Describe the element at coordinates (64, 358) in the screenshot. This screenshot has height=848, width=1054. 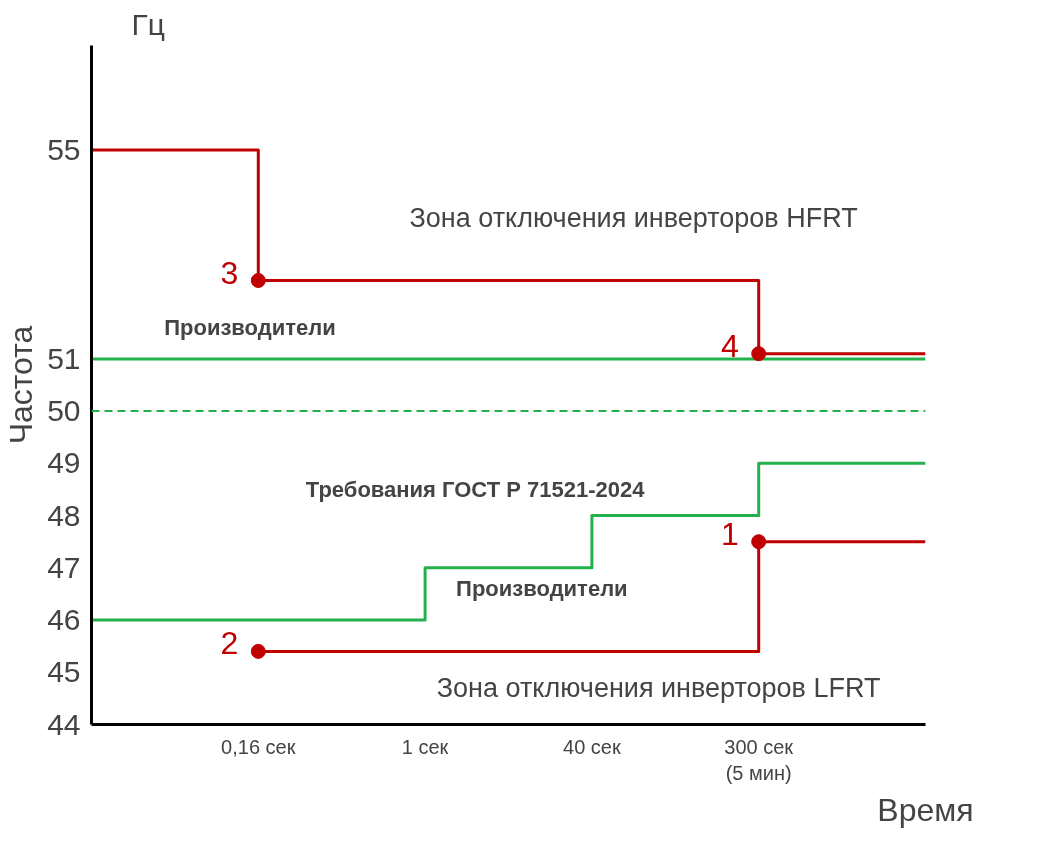
I see `y-tick-label: 51` at that location.